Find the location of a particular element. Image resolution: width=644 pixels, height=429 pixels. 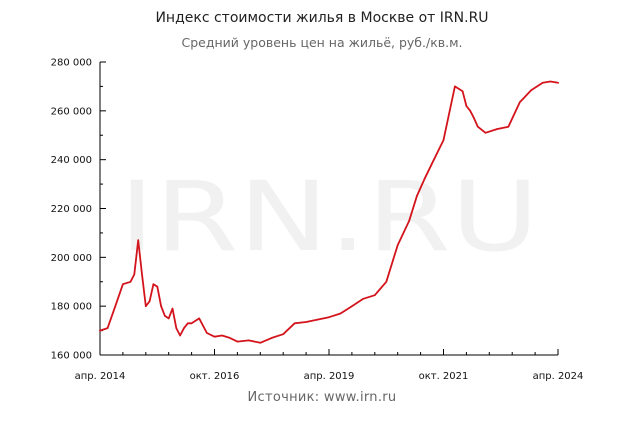

y-tick-label: 200 000 is located at coordinates (71, 258).